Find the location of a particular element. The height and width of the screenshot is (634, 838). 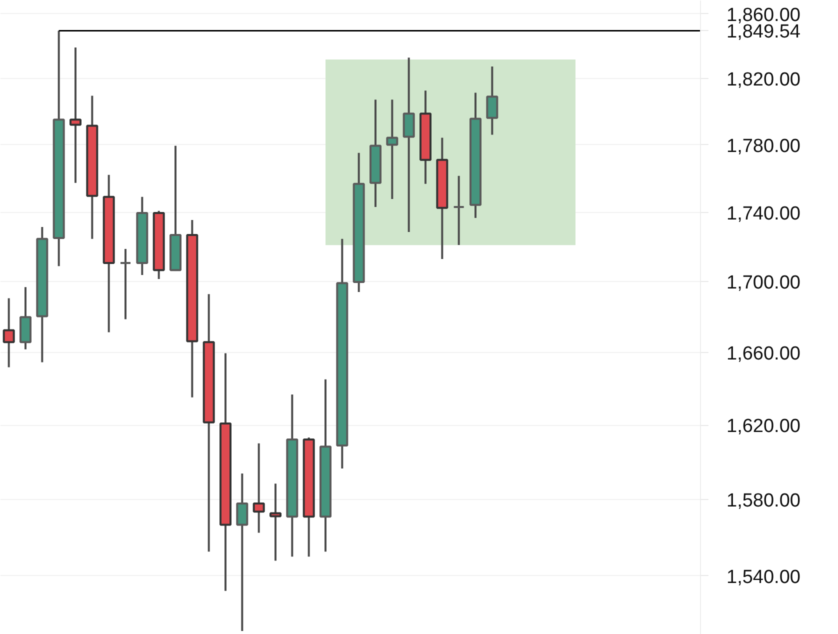

ref-line-label: 1,849.54 is located at coordinates (763, 32).